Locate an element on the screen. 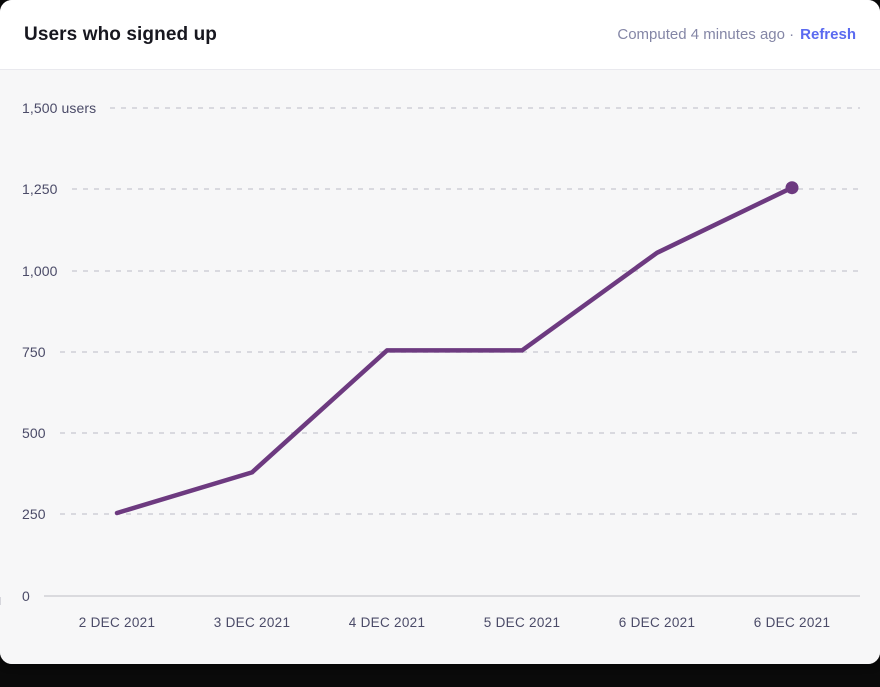  gridline-row: 500 is located at coordinates (441, 433).